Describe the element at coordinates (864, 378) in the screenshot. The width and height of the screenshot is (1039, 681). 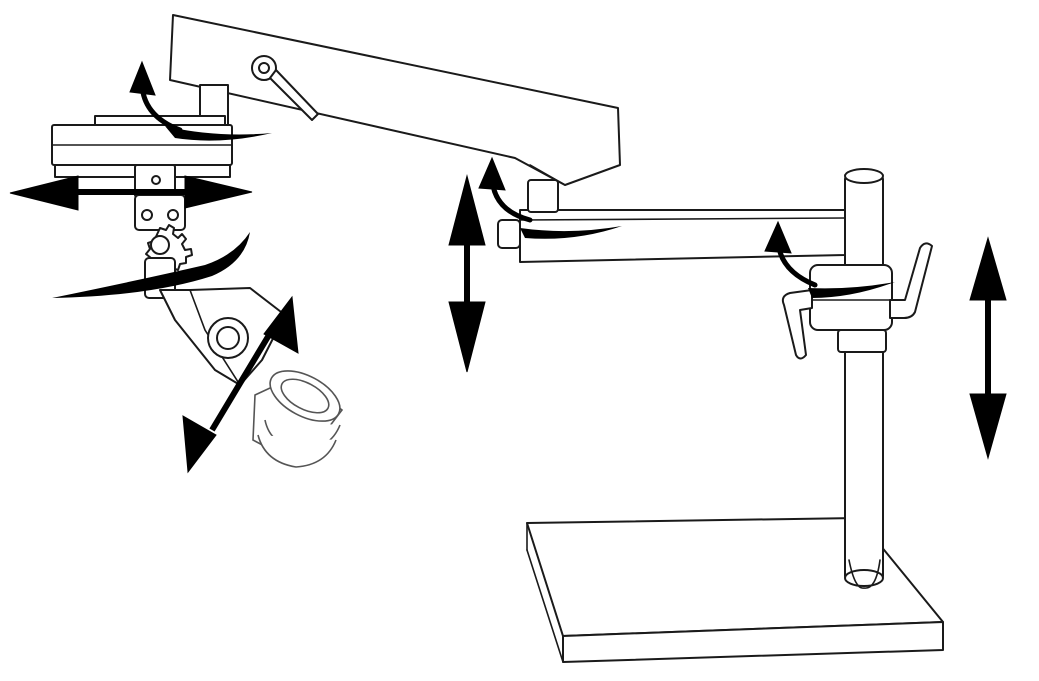
I see `vertical-post` at that location.